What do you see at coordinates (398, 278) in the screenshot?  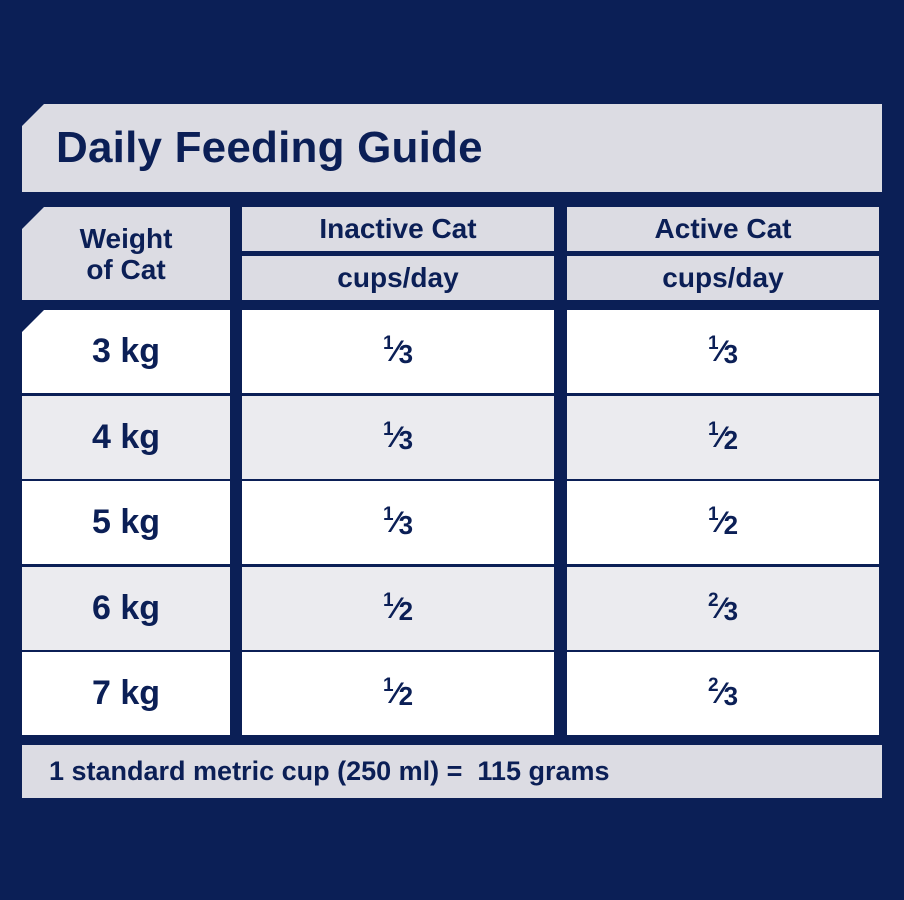 I see `header-inactive-unit: cups/day` at bounding box center [398, 278].